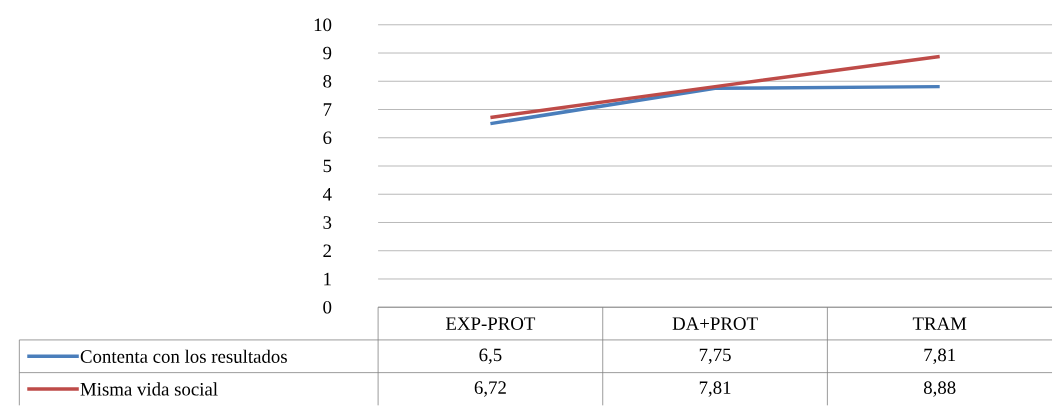  Describe the element at coordinates (183, 356) in the screenshot. I see `legend-label: Contenta con los resultados` at that location.